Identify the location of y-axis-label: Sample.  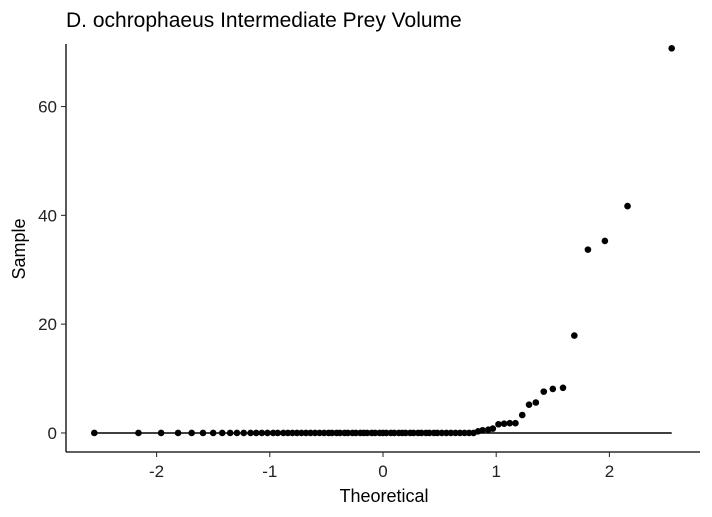
(19, 248).